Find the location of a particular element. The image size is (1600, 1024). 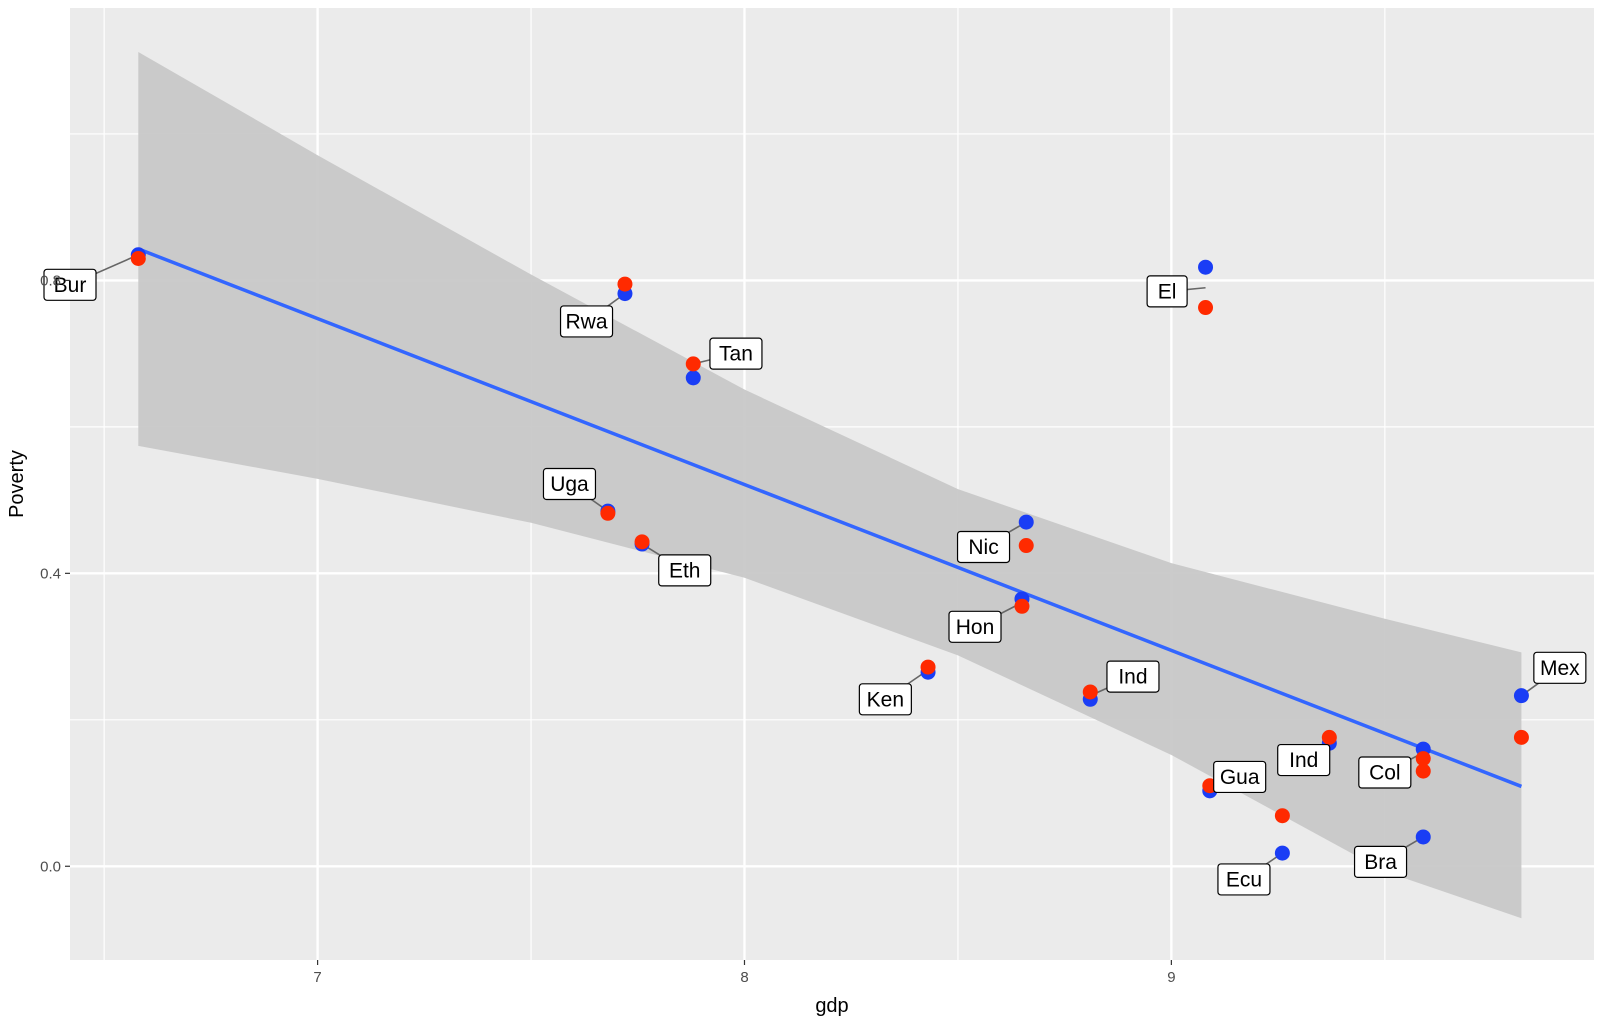

x-tick-label: 8 is located at coordinates (744, 977).